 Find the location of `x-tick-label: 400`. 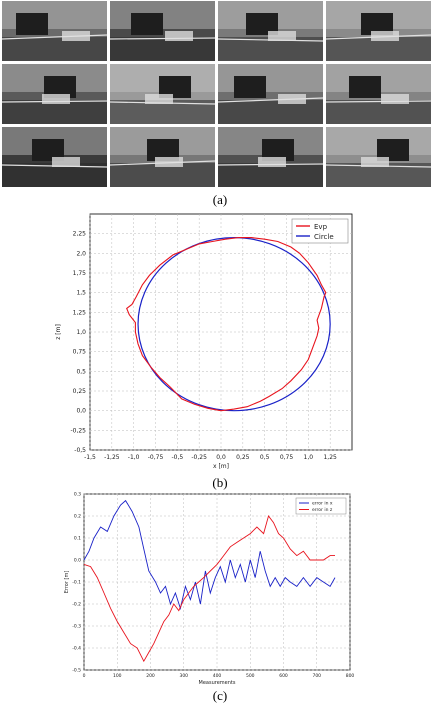

x-tick-label: 400 is located at coordinates (217, 676).